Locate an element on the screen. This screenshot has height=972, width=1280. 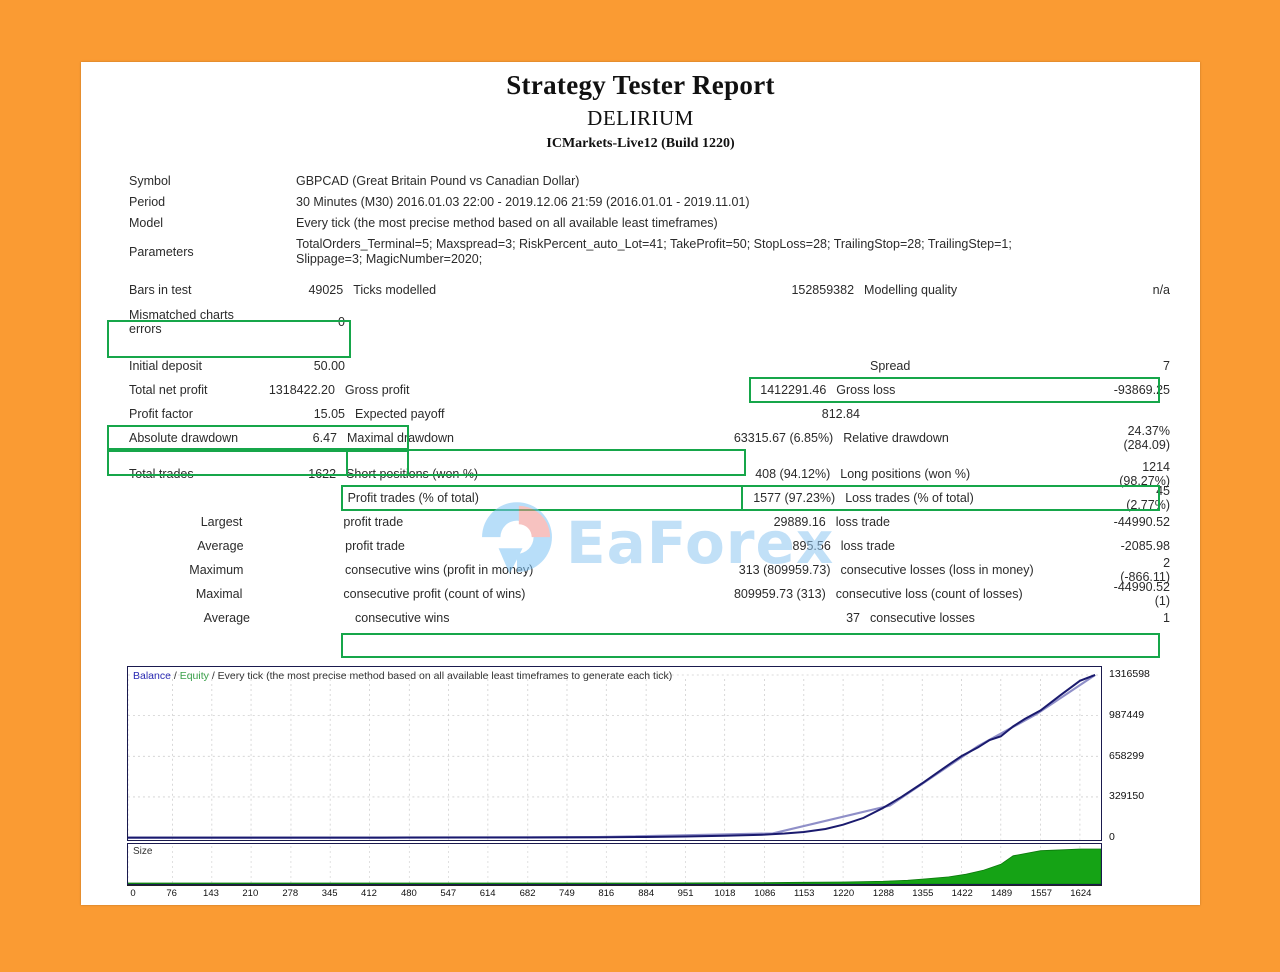
average-profit-trade-label: profit trade is located at coordinates (375, 546).